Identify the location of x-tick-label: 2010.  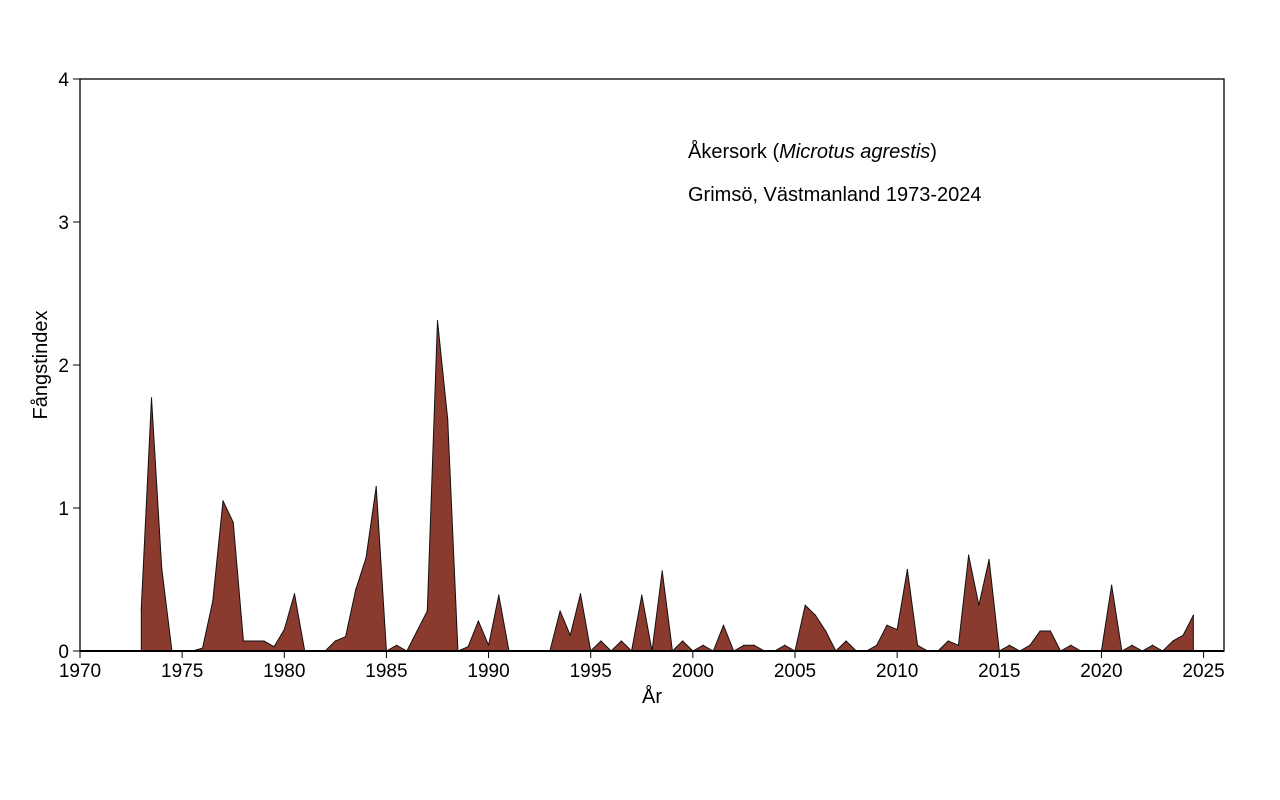
(897, 671).